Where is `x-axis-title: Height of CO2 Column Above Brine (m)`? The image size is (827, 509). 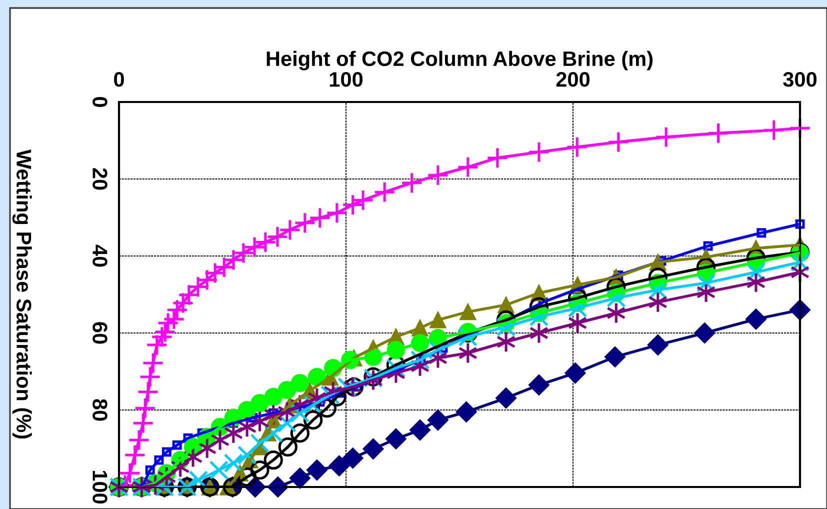 x-axis-title: Height of CO2 Column Above Brine (m) is located at coordinates (459, 60).